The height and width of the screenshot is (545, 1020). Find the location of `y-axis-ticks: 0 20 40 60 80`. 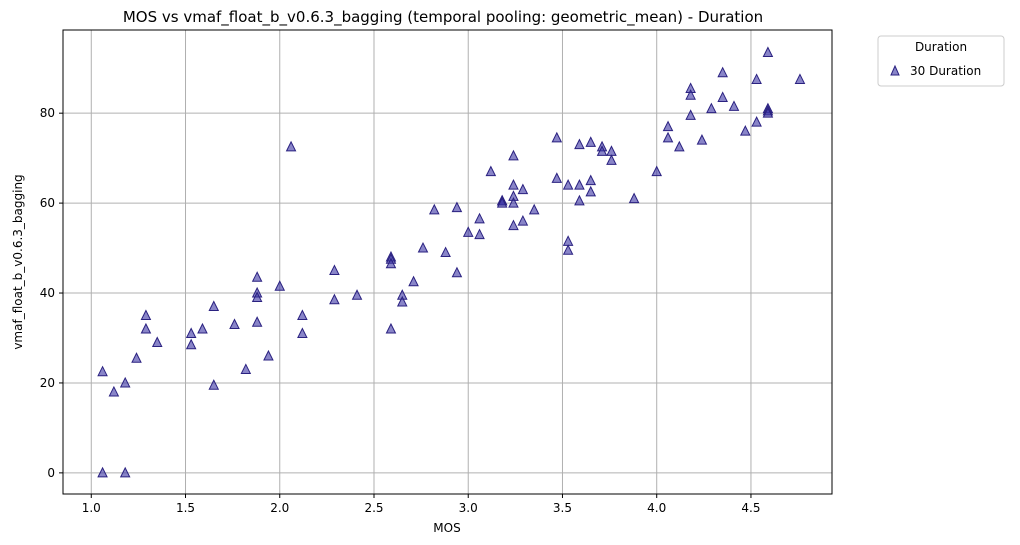

y-axis-ticks: 0 20 40 60 80 is located at coordinates (51, 293).